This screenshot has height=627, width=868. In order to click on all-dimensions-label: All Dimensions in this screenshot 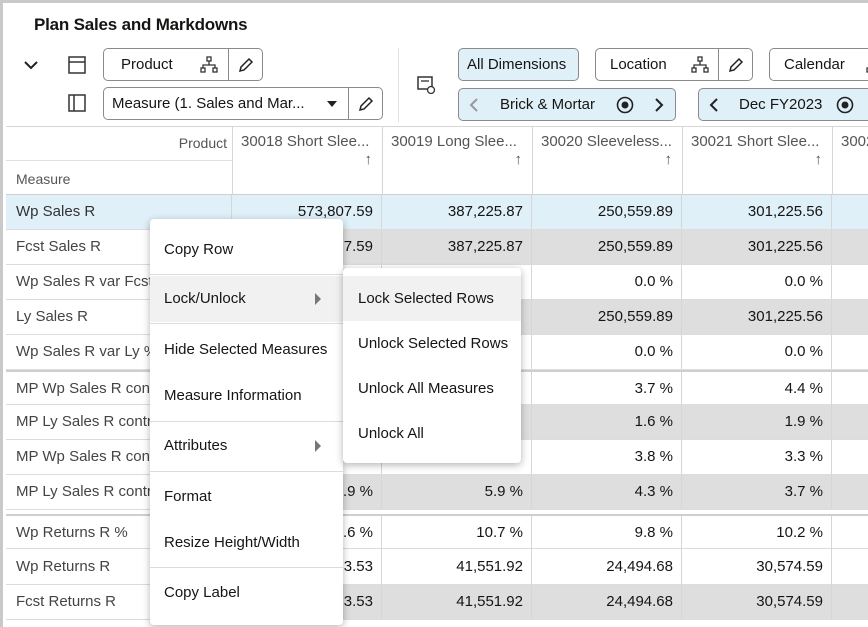, I will do `click(517, 64)`.